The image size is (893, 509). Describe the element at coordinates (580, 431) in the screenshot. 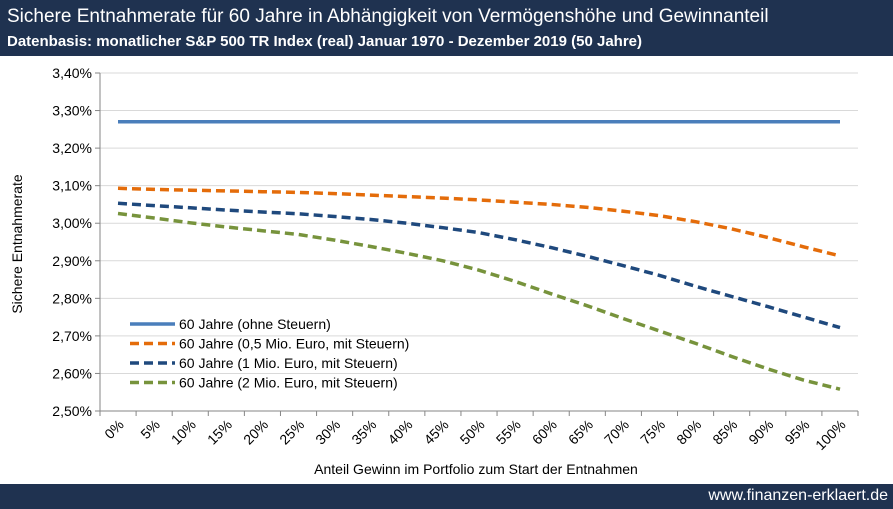

I see `x-tick-label: 65%` at that location.